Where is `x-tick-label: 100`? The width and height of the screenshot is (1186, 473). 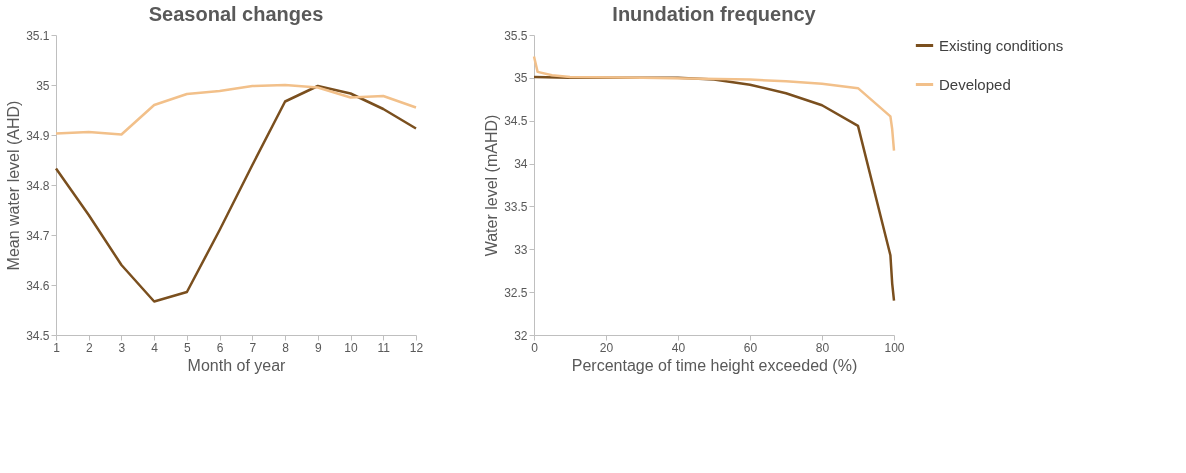 x-tick-label: 100 is located at coordinates (894, 347).